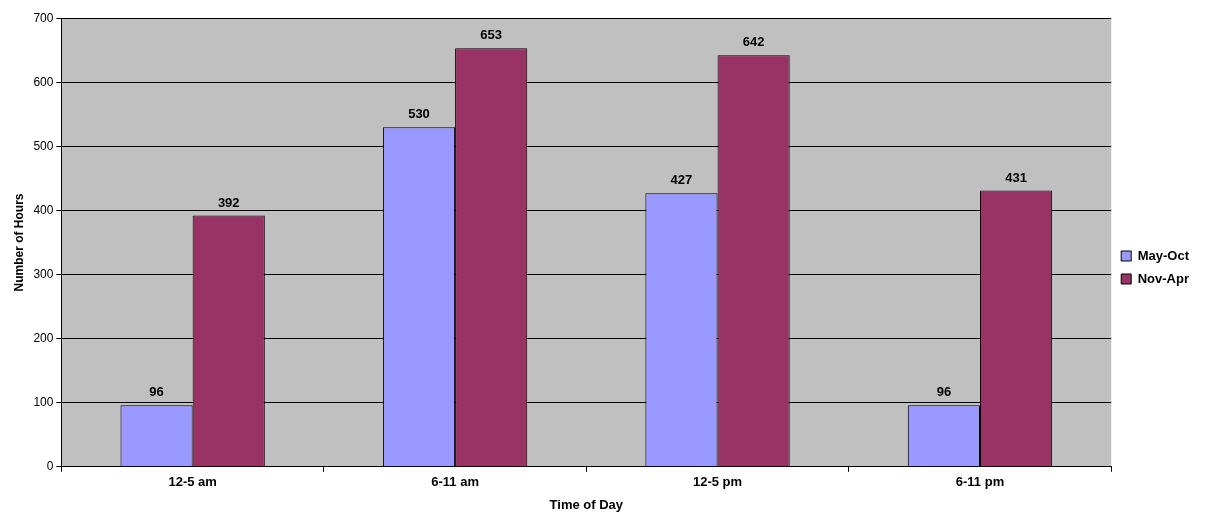 Image resolution: width=1207 pixels, height=525 pixels. What do you see at coordinates (43, 17) in the screenshot?
I see `y-tick-label: 700` at bounding box center [43, 17].